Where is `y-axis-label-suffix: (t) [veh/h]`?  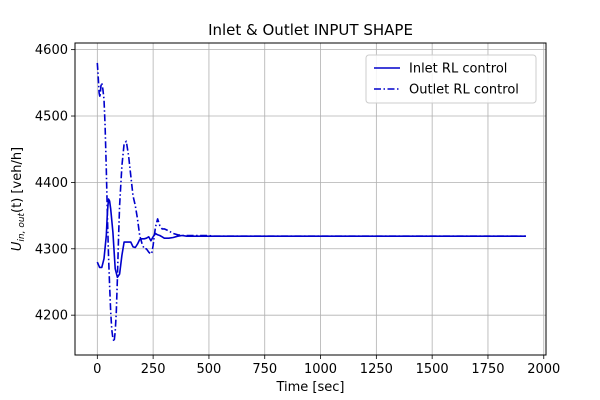 y-axis-label-suffix: (t) [veh/h] is located at coordinates (17, 180).